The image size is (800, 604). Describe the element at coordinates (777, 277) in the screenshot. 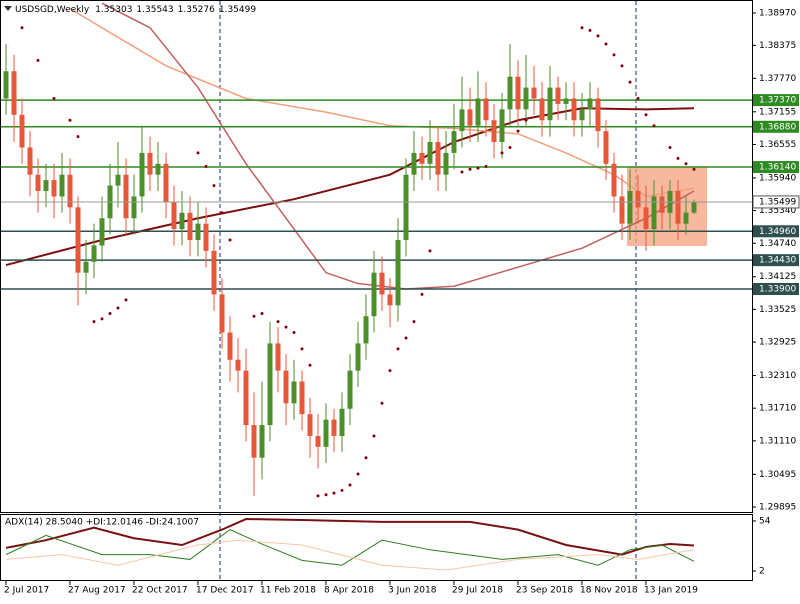

I see `y-tick-label: 1.34125` at that location.